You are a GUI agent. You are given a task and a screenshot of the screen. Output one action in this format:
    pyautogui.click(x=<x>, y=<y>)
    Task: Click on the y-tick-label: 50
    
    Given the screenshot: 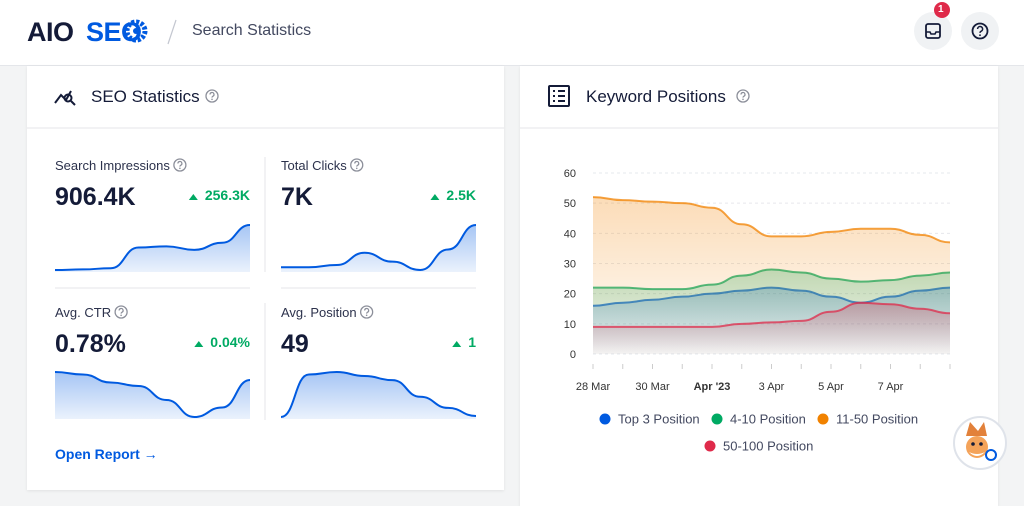 What is the action you would take?
    pyautogui.click(x=570, y=204)
    